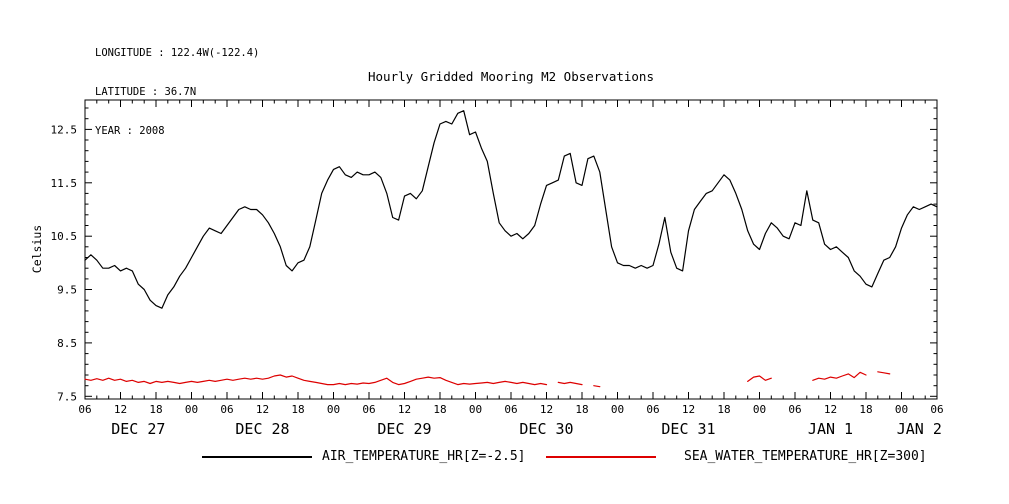 This screenshot has height=504, width=1009. Describe the element at coordinates (130, 131) in the screenshot. I see `year-label: YEAR : 2008` at that location.